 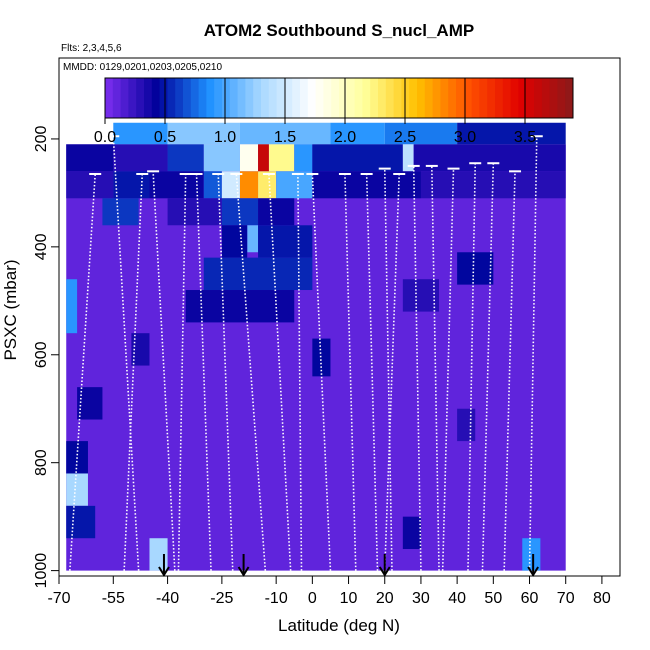 I want to click on colorbar-tick-label: 3.0, so click(x=465, y=137).